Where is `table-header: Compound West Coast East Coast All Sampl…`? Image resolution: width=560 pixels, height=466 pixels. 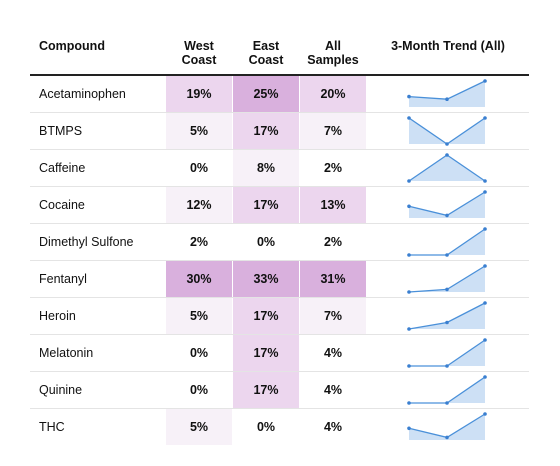 table-header: Compound West Coast East Coast All Sampl… is located at coordinates (279, 55).